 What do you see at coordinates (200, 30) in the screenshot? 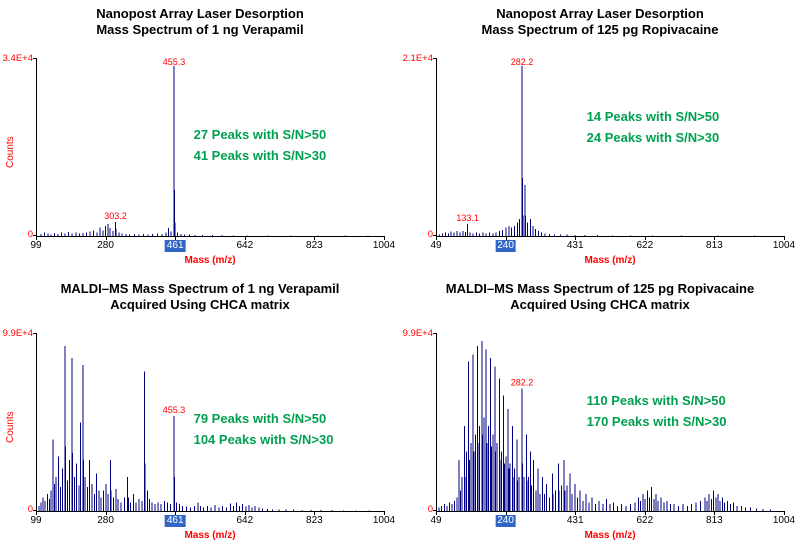
I see `chart-title-line2: Mass Spectrum of 1 ng Verapamil` at bounding box center [200, 30].